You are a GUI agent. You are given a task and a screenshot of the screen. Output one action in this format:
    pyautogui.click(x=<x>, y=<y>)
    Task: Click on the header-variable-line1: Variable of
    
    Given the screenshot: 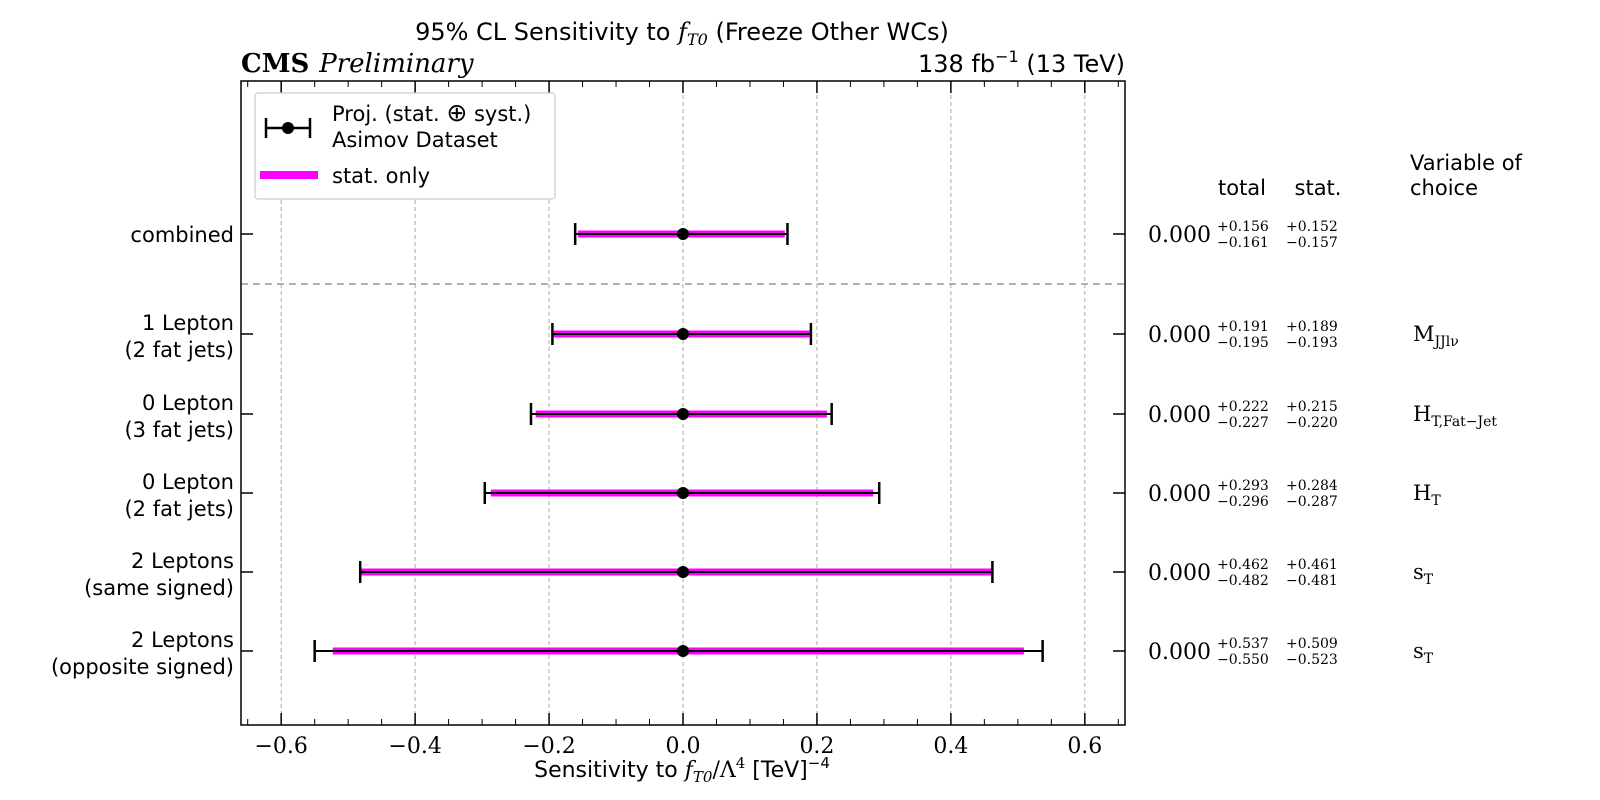 What is the action you would take?
    pyautogui.click(x=1466, y=163)
    